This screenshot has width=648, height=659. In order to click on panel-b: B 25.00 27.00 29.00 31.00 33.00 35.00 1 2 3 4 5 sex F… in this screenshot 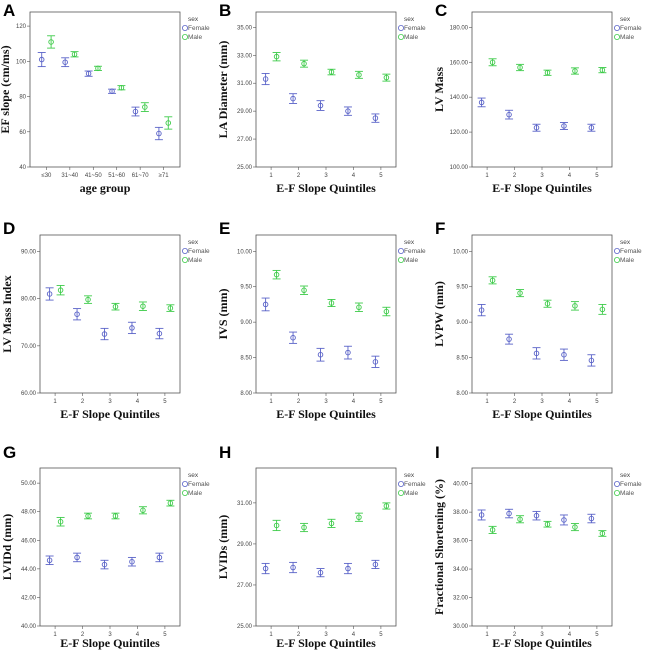, I will do `click(321, 98)`.